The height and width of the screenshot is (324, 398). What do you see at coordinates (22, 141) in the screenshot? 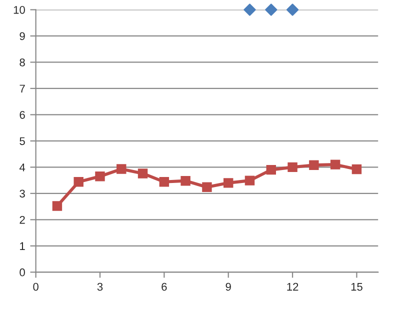
I see `y-tick-label: 5` at bounding box center [22, 141].